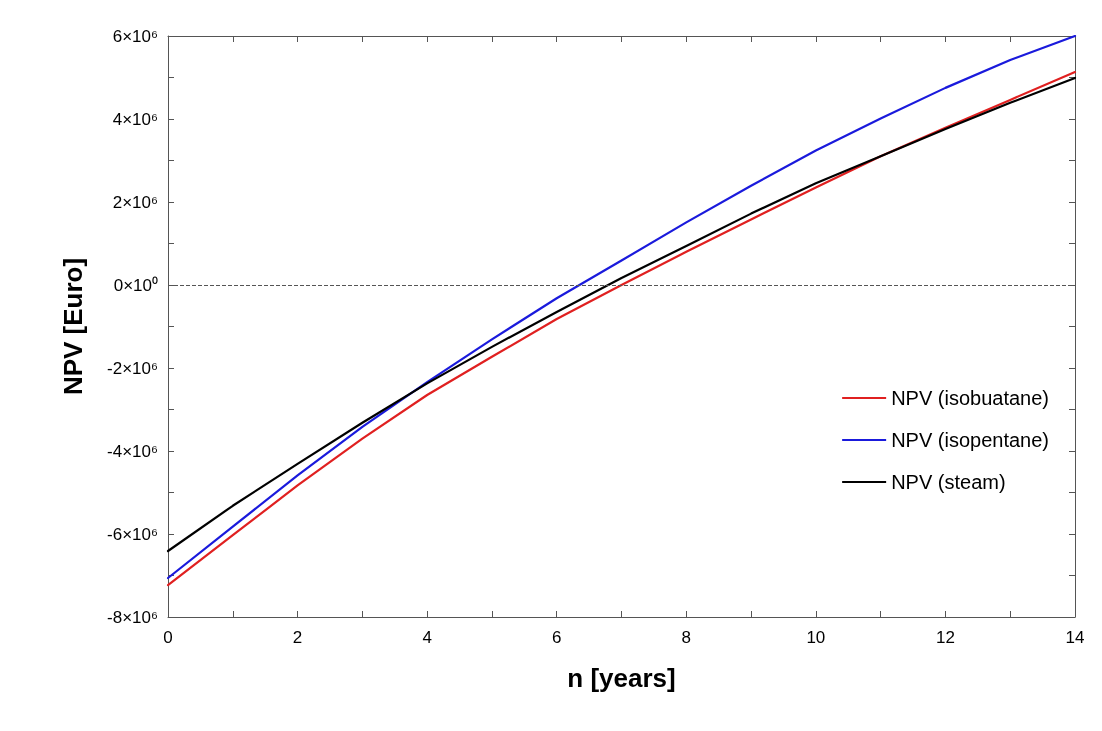  What do you see at coordinates (135, 36) in the screenshot?
I see `y-tick-label: 6×10⁶` at bounding box center [135, 36].